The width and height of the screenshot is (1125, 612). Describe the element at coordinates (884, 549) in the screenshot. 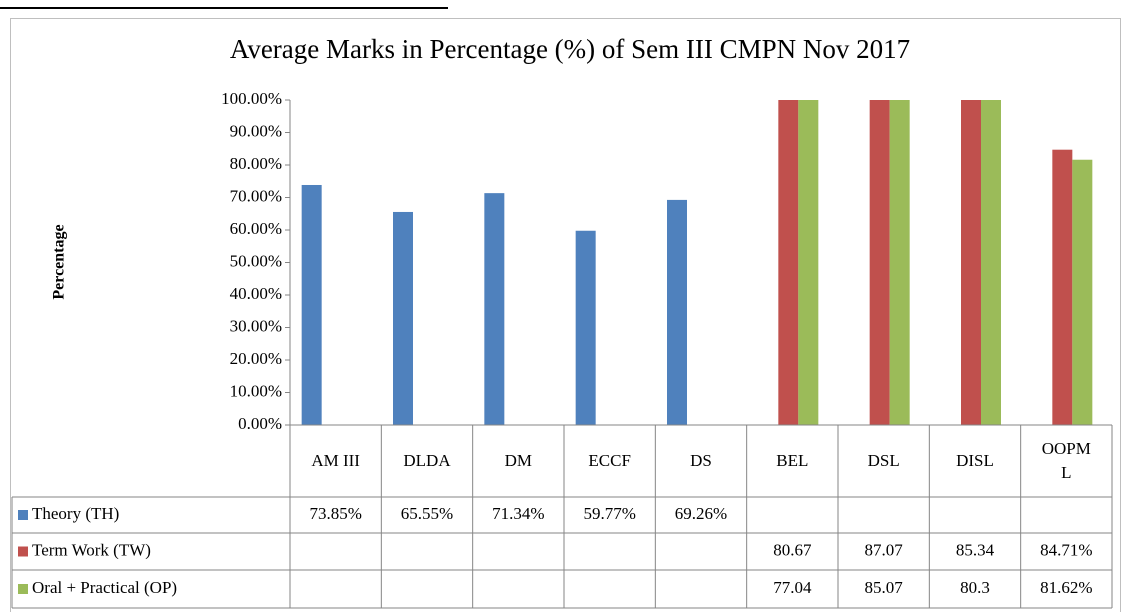

I see `table-value: 87.07` at that location.